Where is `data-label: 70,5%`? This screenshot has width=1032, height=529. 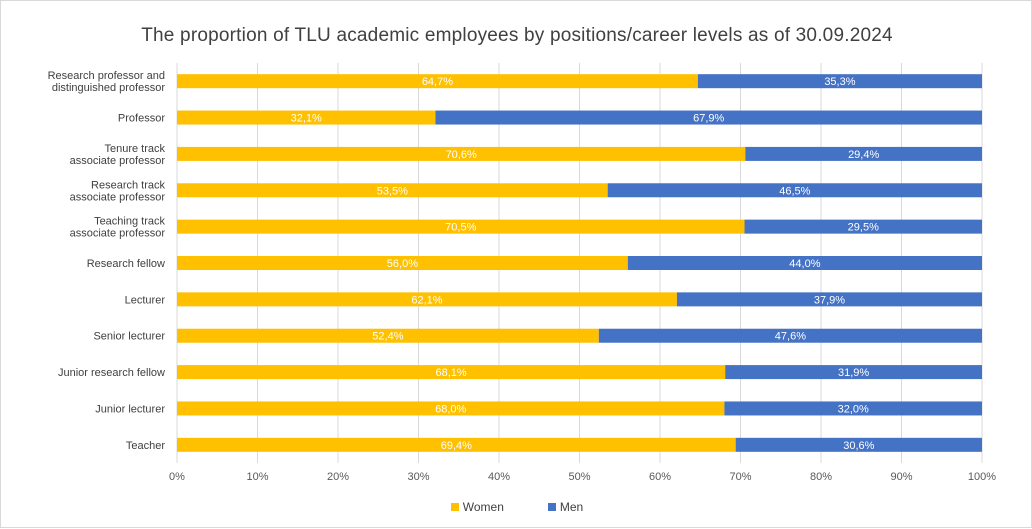 data-label: 70,5% is located at coordinates (460, 228).